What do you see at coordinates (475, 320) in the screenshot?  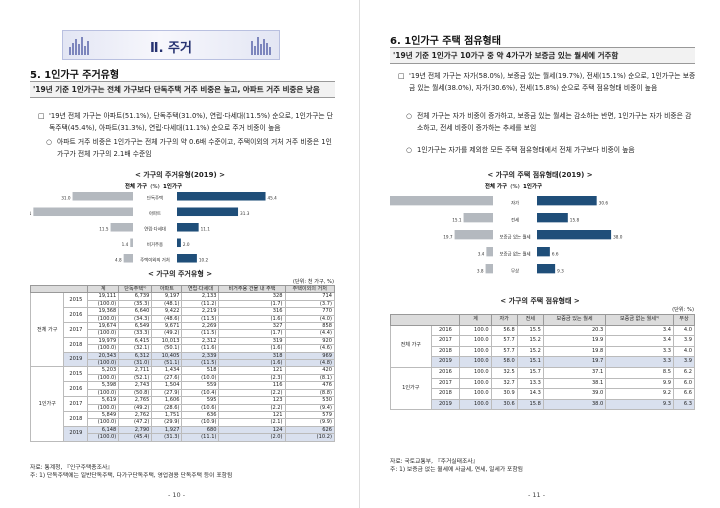 I see `table-header-cell: 계` at bounding box center [475, 320].